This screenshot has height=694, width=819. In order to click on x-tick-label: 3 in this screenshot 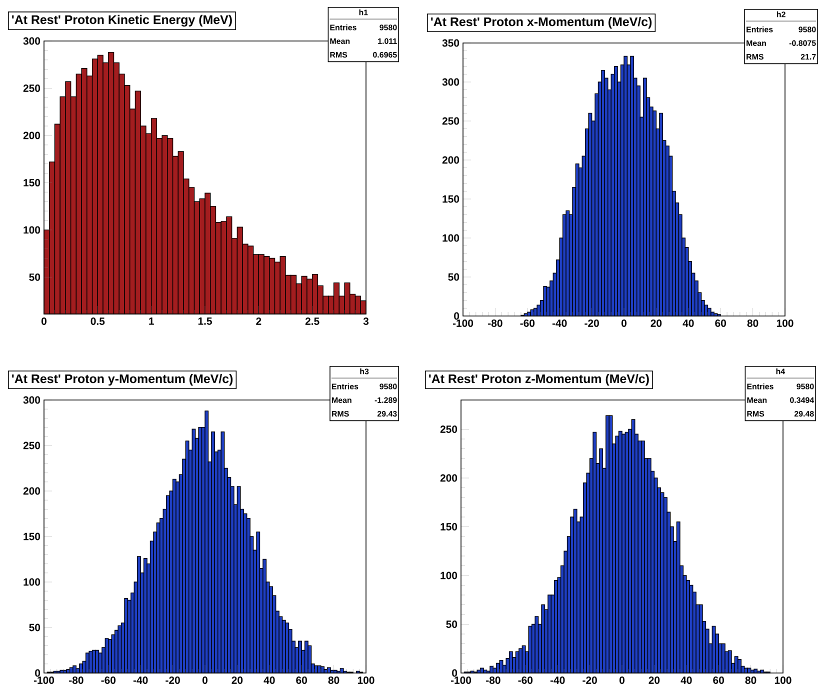, I will do `click(366, 321)`.